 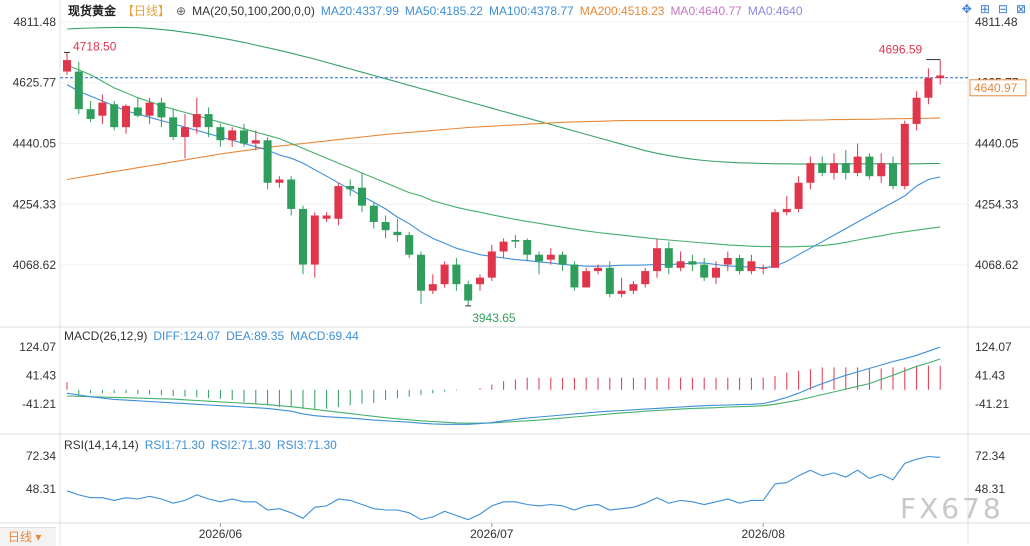 What do you see at coordinates (503, 488) in the screenshot?
I see `rsi-line` at bounding box center [503, 488].